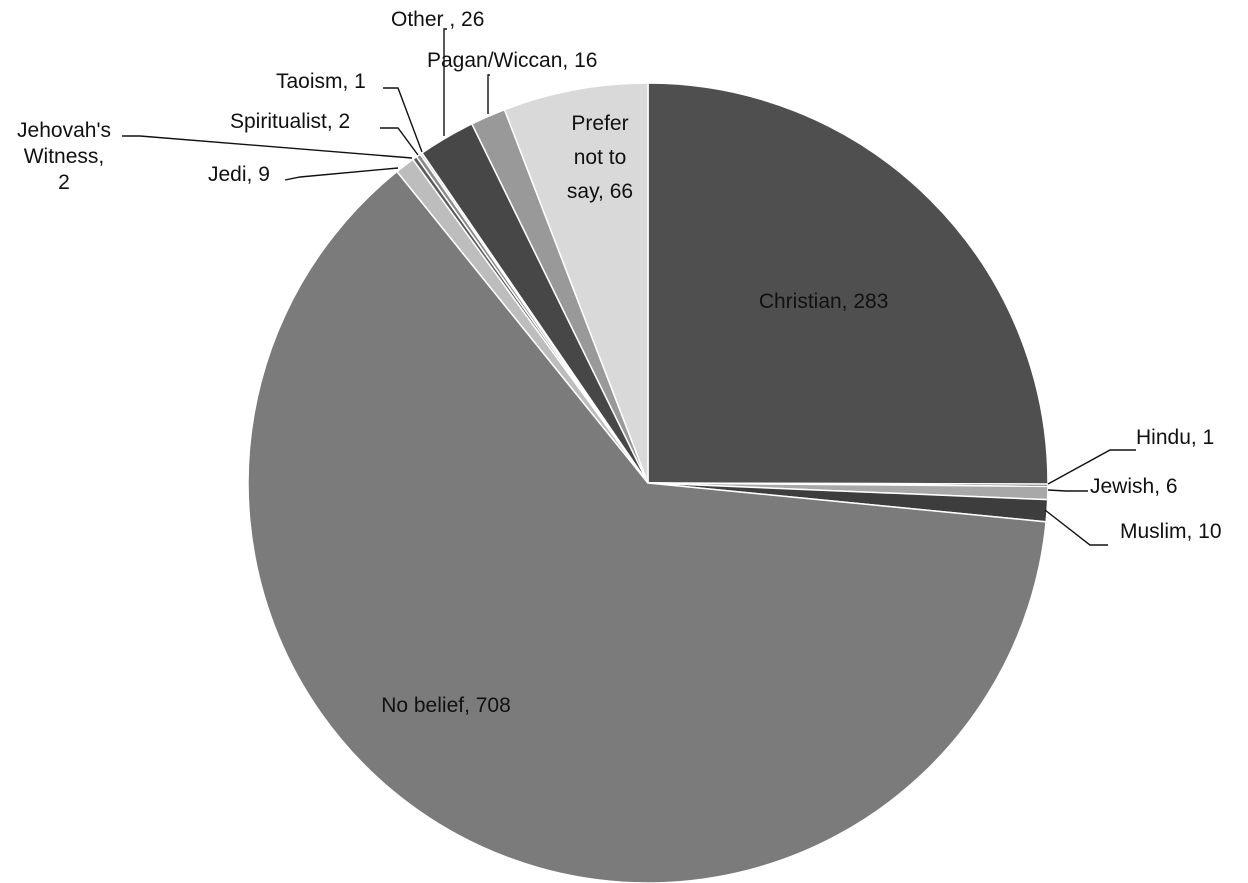 This screenshot has height=883, width=1248. What do you see at coordinates (290, 121) in the screenshot?
I see `label-spiritualist: Spiritualist, 2` at bounding box center [290, 121].